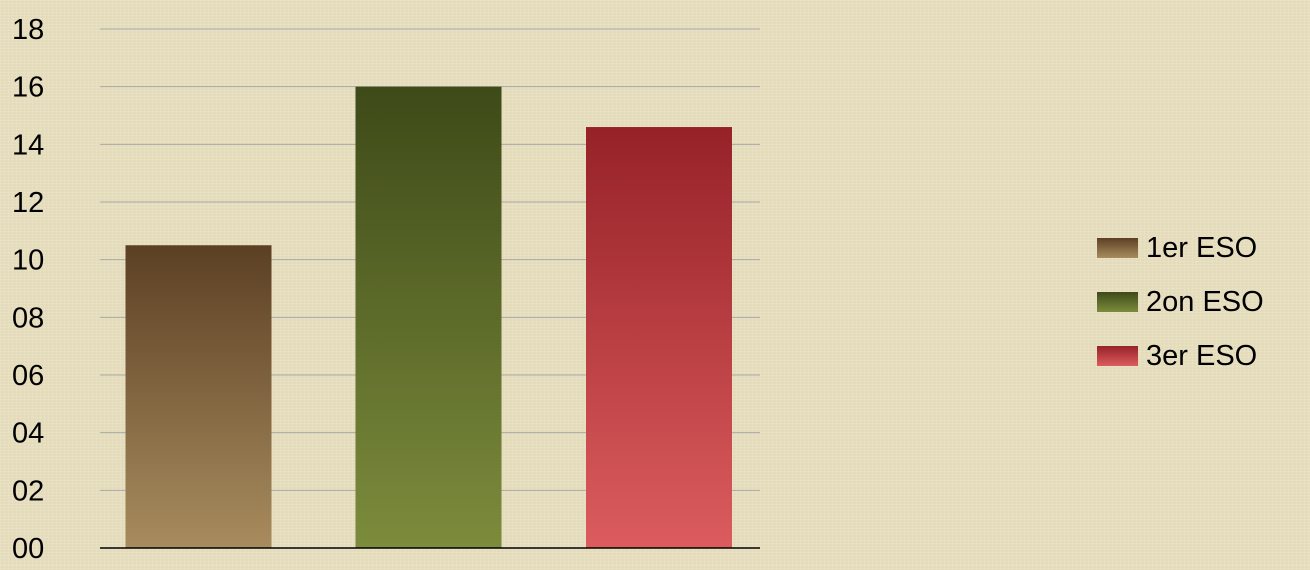 The height and width of the screenshot is (570, 1310). What do you see at coordinates (28, 376) in the screenshot?
I see `y-tick-label: 06` at bounding box center [28, 376].